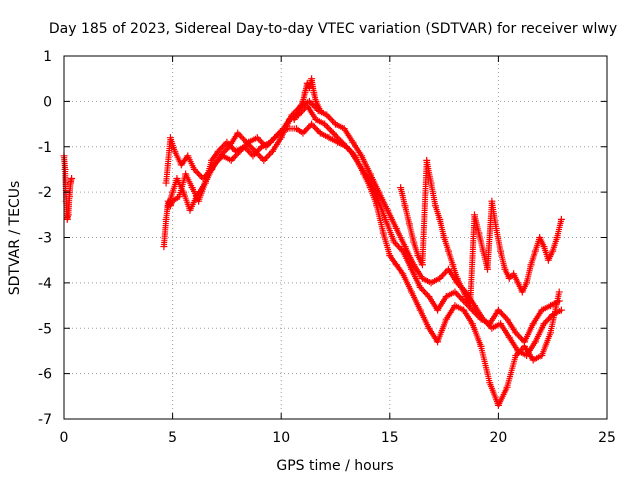 Image resolution: width=640 pixels, height=480 pixels. I want to click on y-tick-label: -3, so click(45, 239).